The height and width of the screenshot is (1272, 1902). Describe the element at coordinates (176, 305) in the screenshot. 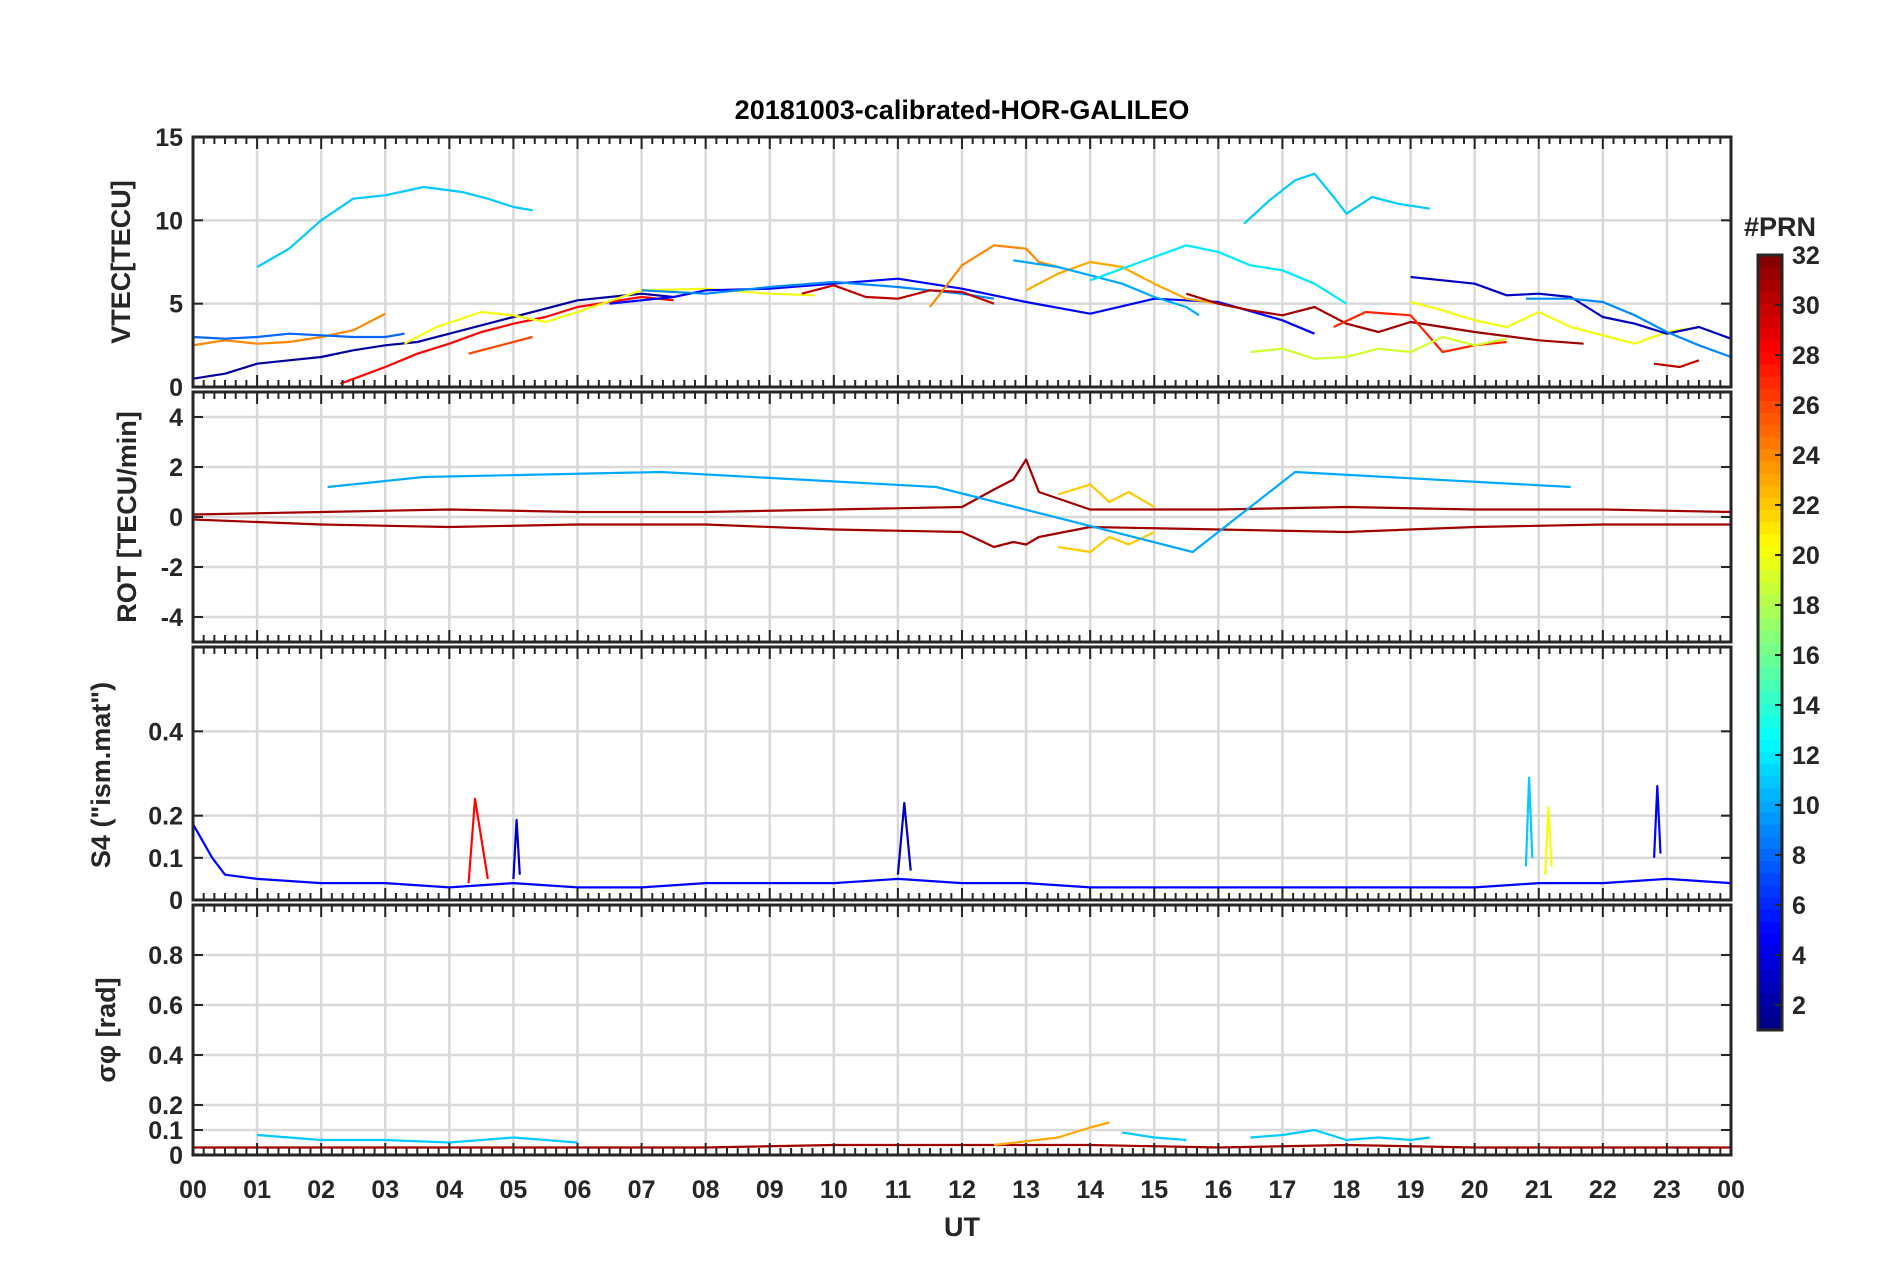

I see `y-tick-label: 5` at that location.